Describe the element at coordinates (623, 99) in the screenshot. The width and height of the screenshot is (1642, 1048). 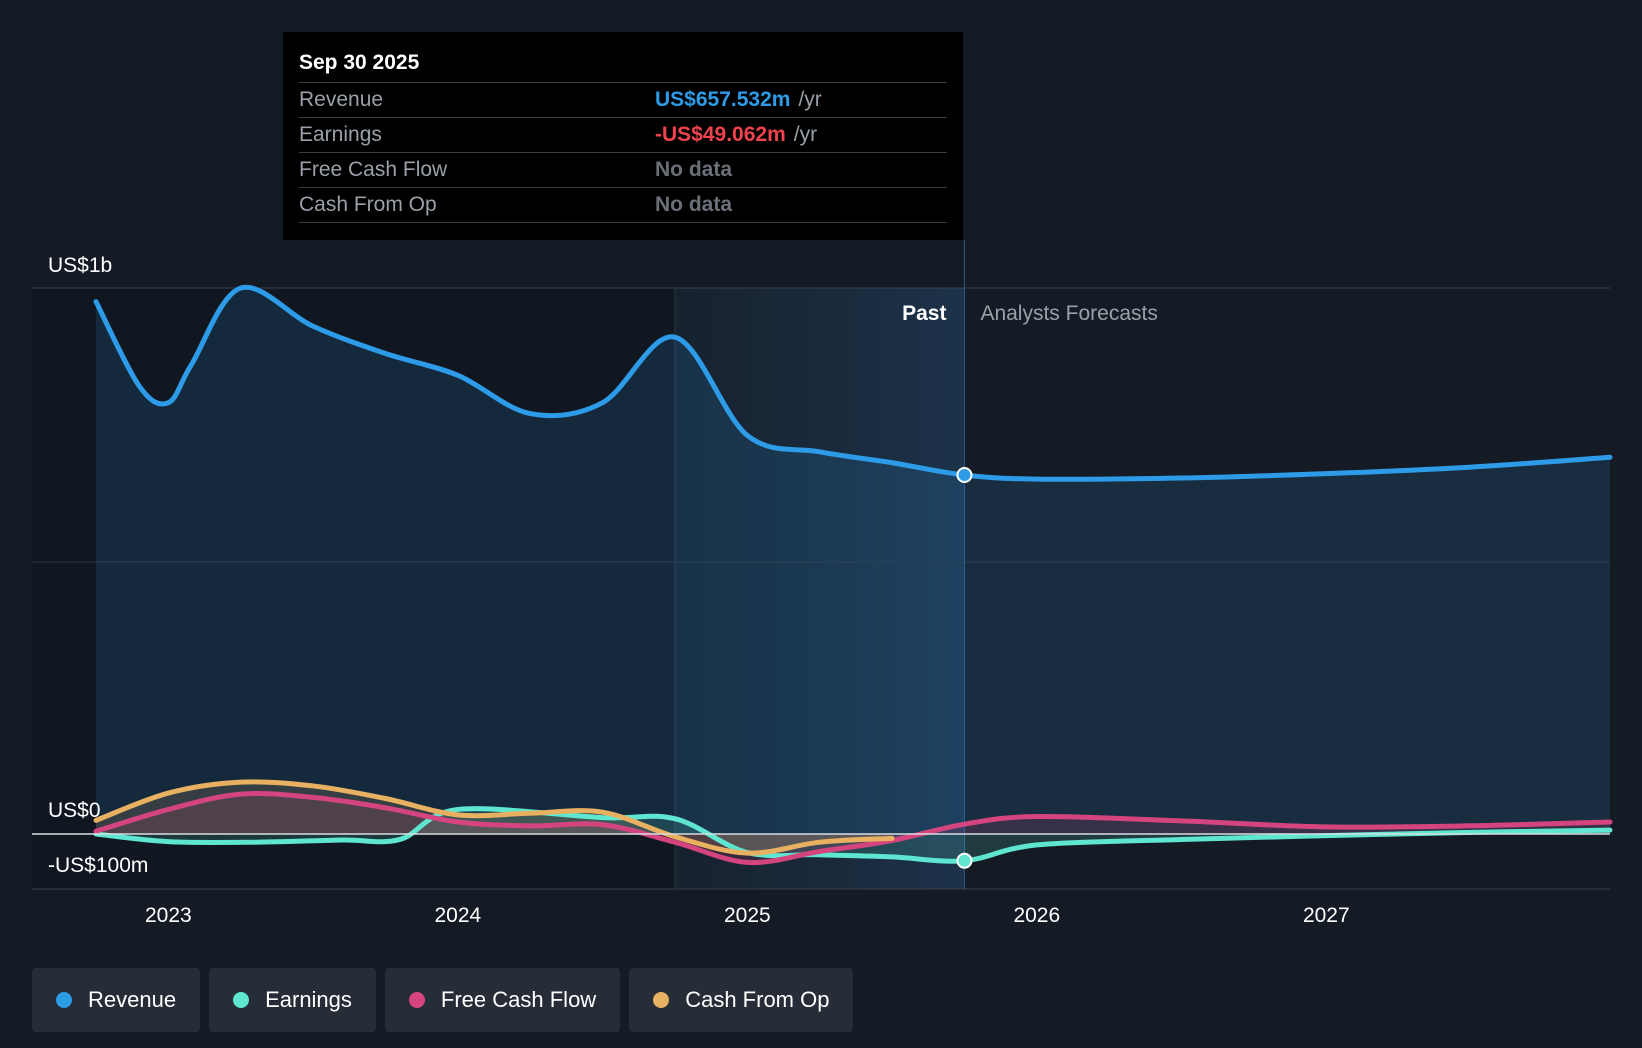
I see `tooltip-row-revenue: Revenue US$657.532m /yr` at that location.